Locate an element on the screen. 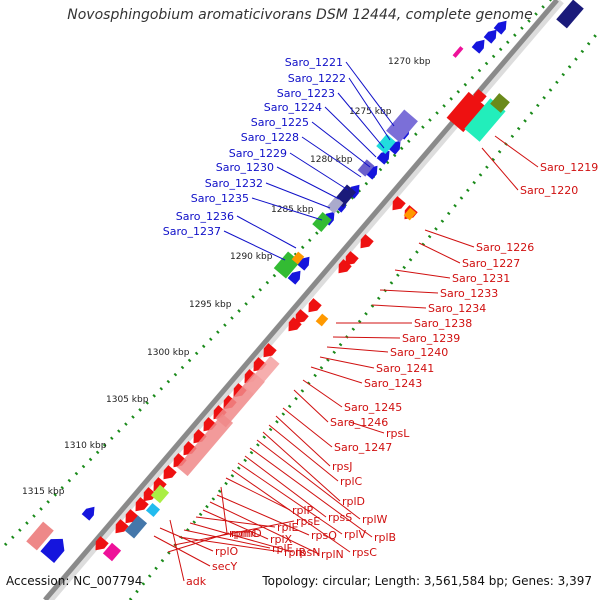  gene-label: Saro_1234 is located at coordinates (457, 308).